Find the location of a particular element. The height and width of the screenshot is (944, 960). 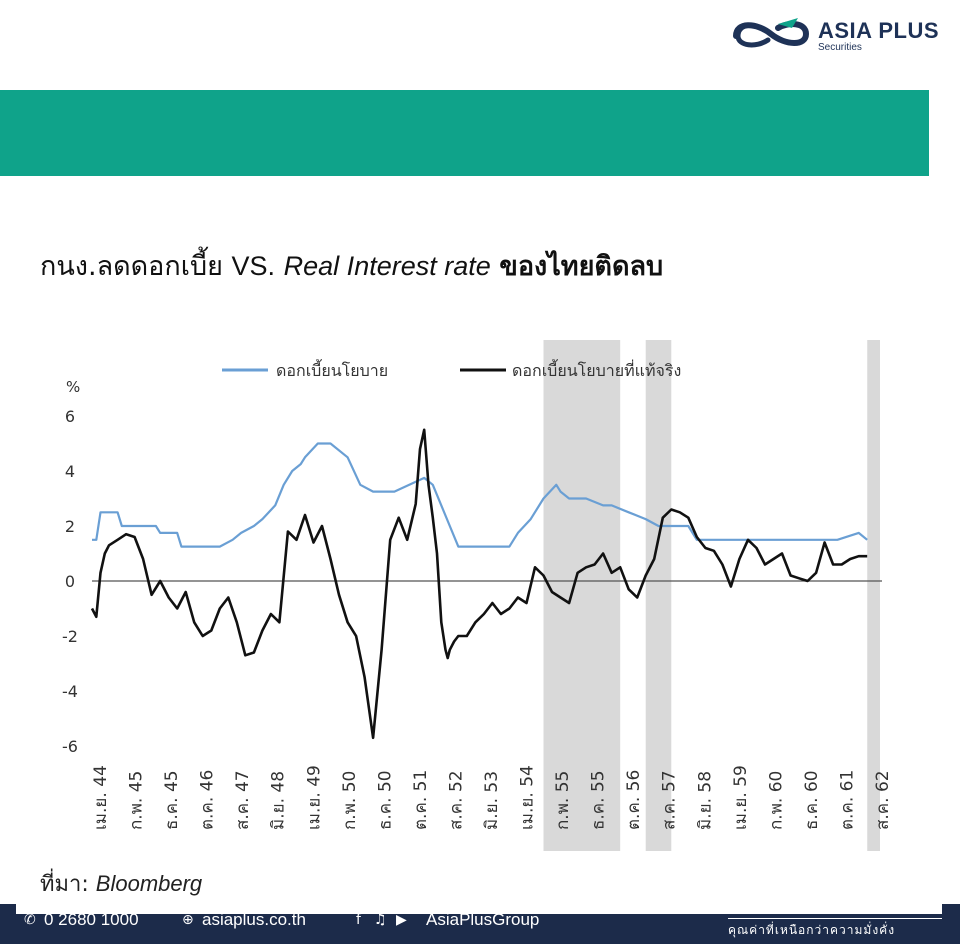

phone-icon: ✆ is located at coordinates (30, 920).